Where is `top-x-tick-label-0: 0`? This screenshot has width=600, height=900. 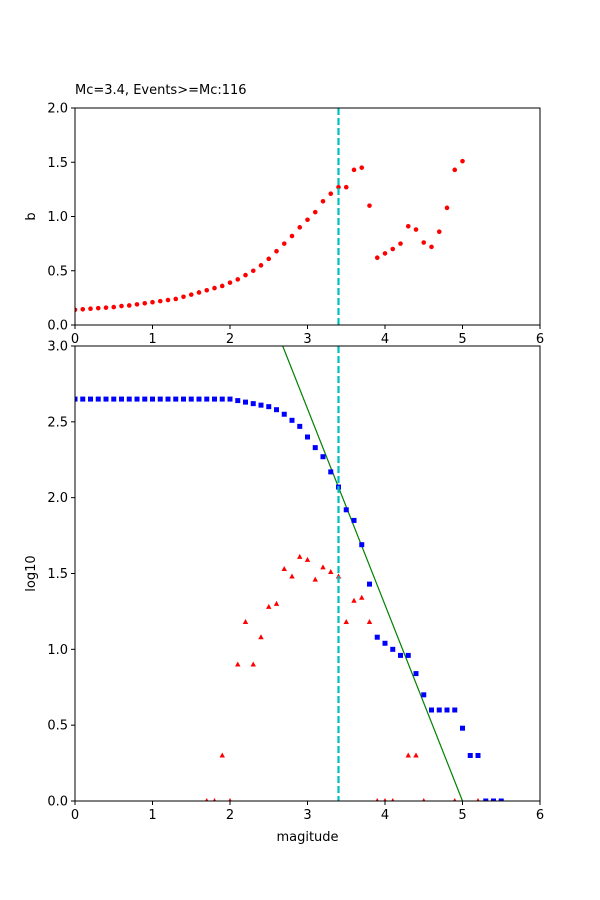
top-x-tick-label-0: 0 is located at coordinates (75, 339).